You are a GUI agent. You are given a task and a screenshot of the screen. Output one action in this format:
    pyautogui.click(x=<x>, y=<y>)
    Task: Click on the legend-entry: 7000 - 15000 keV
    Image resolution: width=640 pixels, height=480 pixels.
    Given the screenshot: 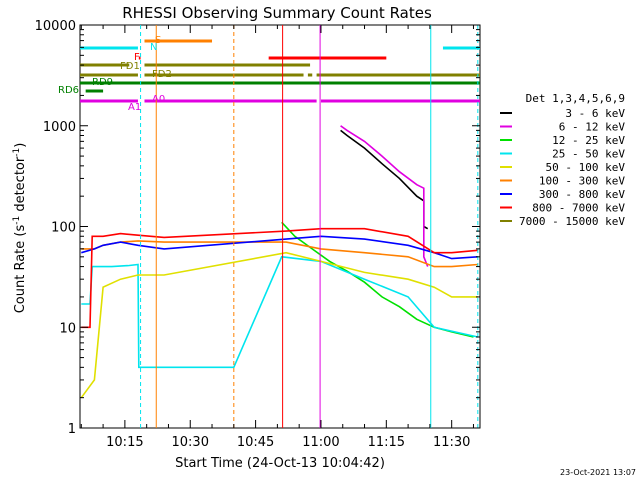 What is the action you would take?
    pyautogui.click(x=572, y=221)
    